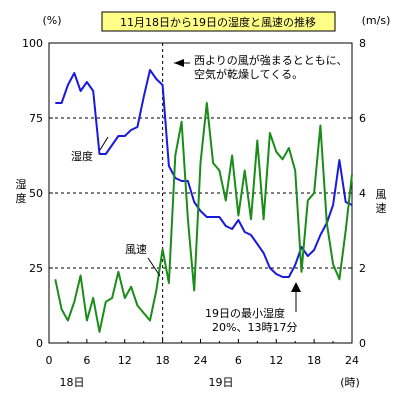 The image size is (400, 400). Describe the element at coordinates (362, 118) in the screenshot. I see `right-tick-label: 6` at that location.